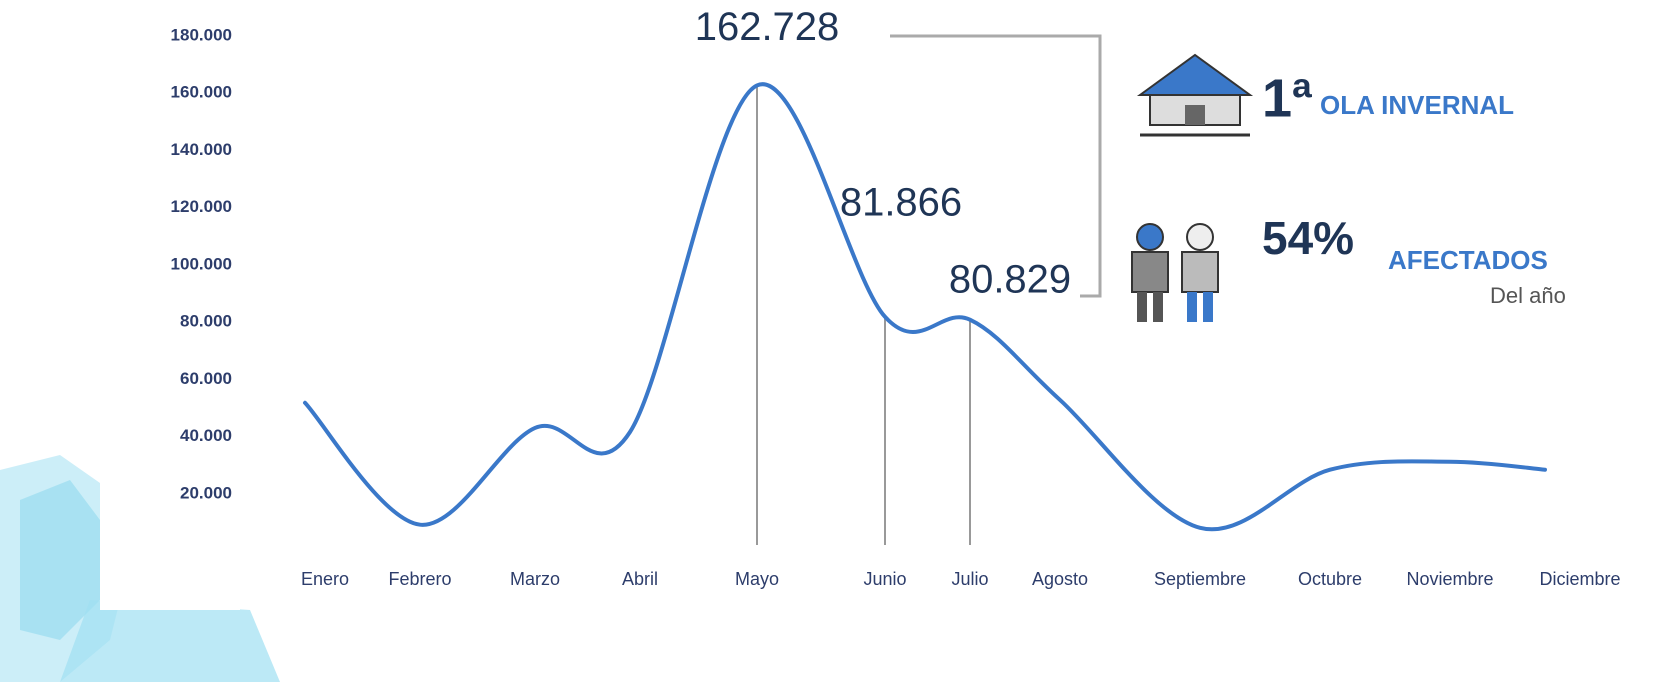 This screenshot has width=1659, height=682. What do you see at coordinates (1330, 579) in the screenshot?
I see `x-tick-label: Octubre` at bounding box center [1330, 579].